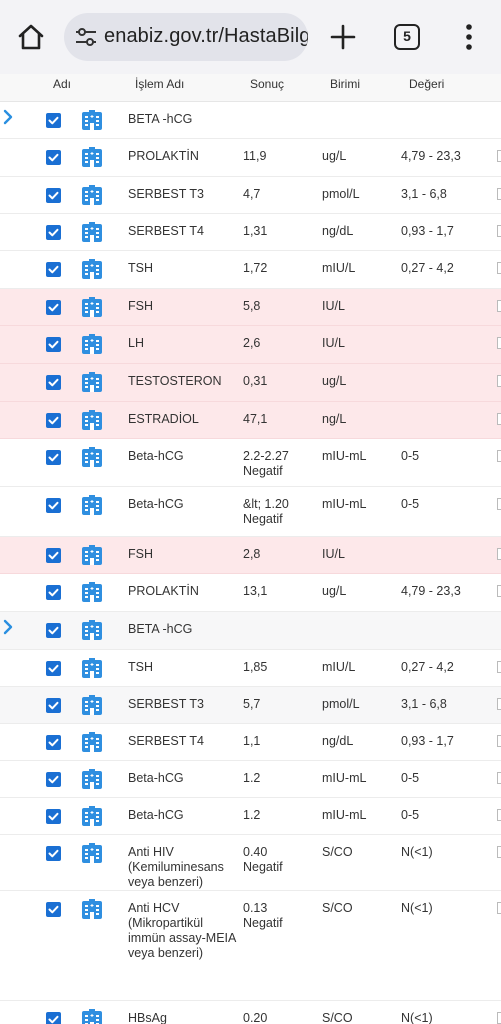  What do you see at coordinates (250, 512) in the screenshot?
I see `table-row: Beta-hCG &lt; 1.20 Negatif mIU-mL 0-5` at bounding box center [250, 512].